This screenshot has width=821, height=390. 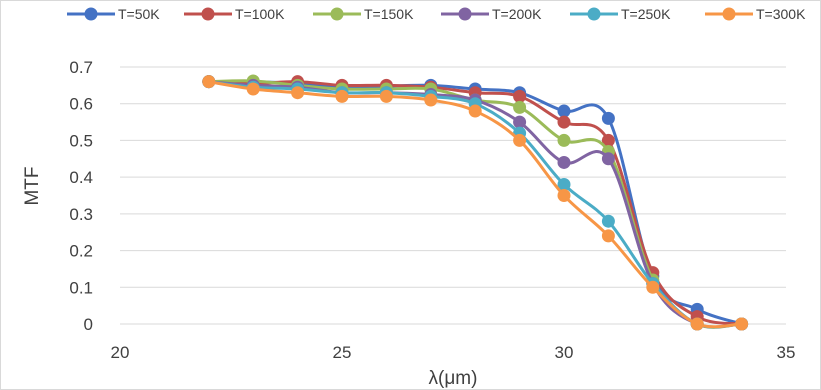 I want to click on legend-item-t-150k: T=150K, so click(x=363, y=14).